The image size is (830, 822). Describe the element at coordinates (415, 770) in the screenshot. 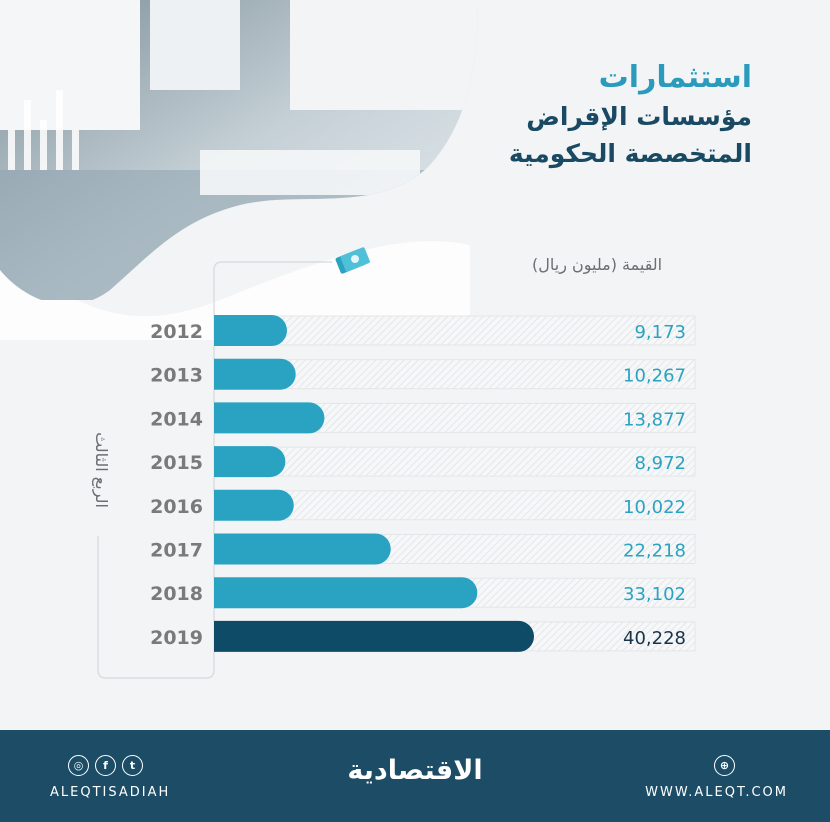

I see `footer-logo: الاقتصادية` at that location.